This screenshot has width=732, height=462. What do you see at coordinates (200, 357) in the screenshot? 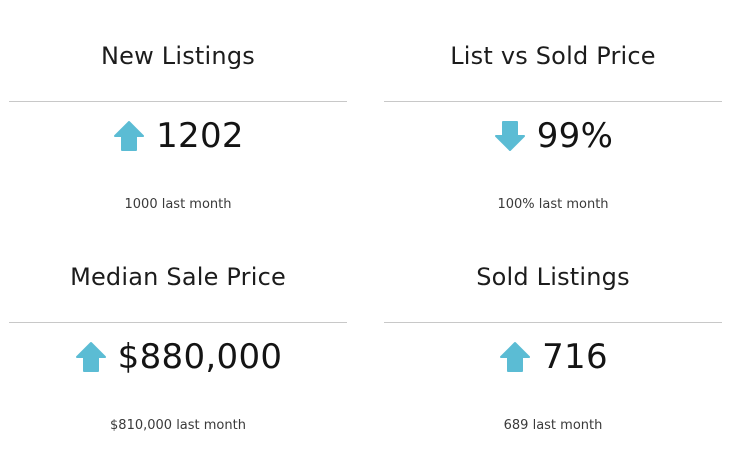
I see `metric-value: $880,000` at bounding box center [200, 357].